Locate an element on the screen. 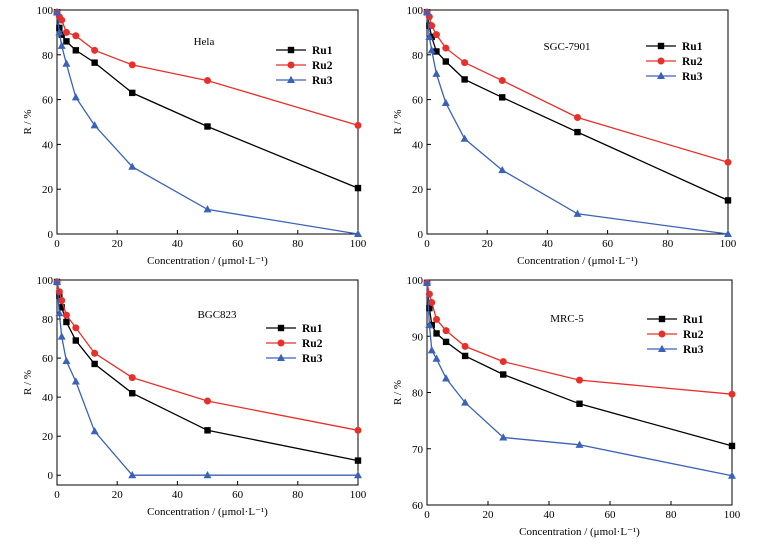 The image size is (775, 547). x-tick-label: 80 is located at coordinates (298, 244).